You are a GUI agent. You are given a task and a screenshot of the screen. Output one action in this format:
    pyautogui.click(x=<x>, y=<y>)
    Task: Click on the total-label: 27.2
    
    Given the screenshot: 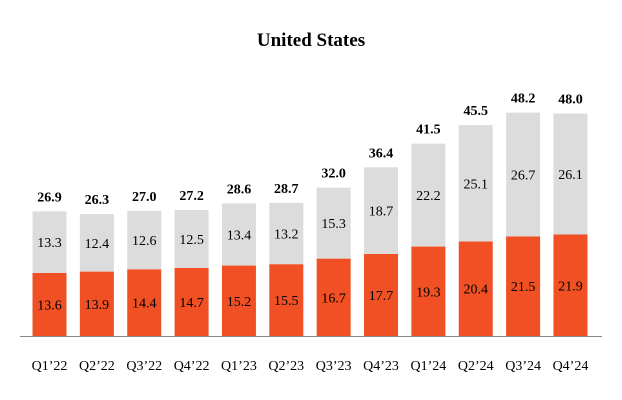 What is the action you would take?
    pyautogui.click(x=191, y=196)
    